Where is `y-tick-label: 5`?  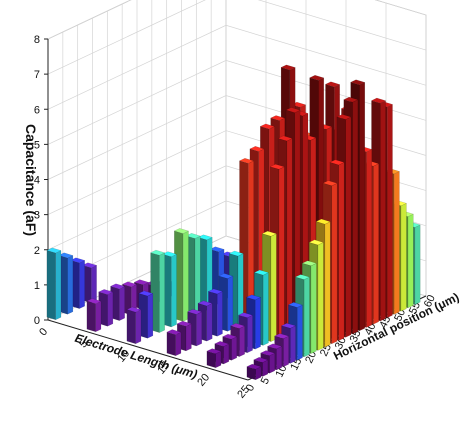 y-tick-label: 5 is located at coordinates (37, 145).